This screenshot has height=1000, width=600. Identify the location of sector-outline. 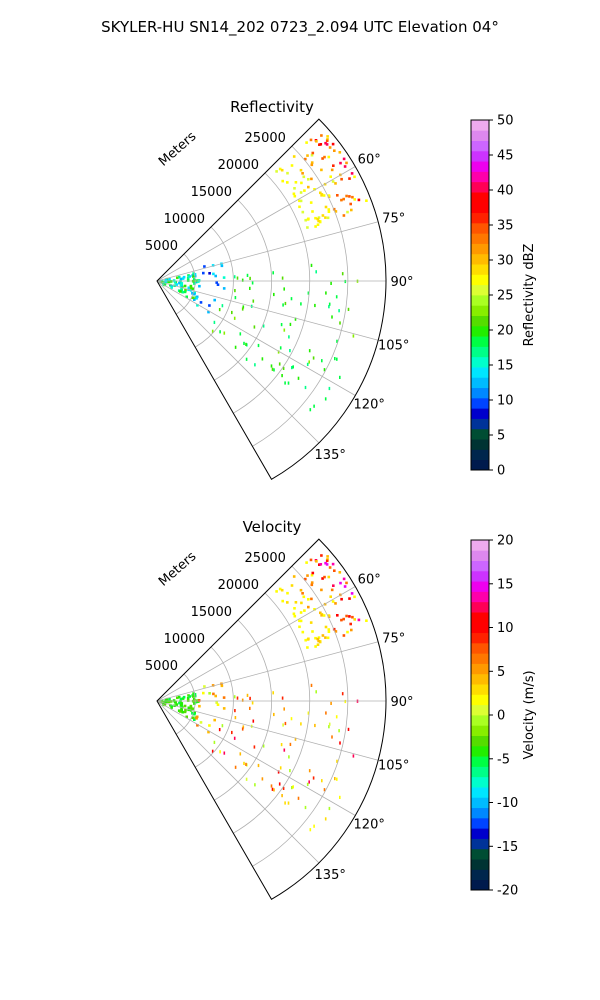
(271, 719).